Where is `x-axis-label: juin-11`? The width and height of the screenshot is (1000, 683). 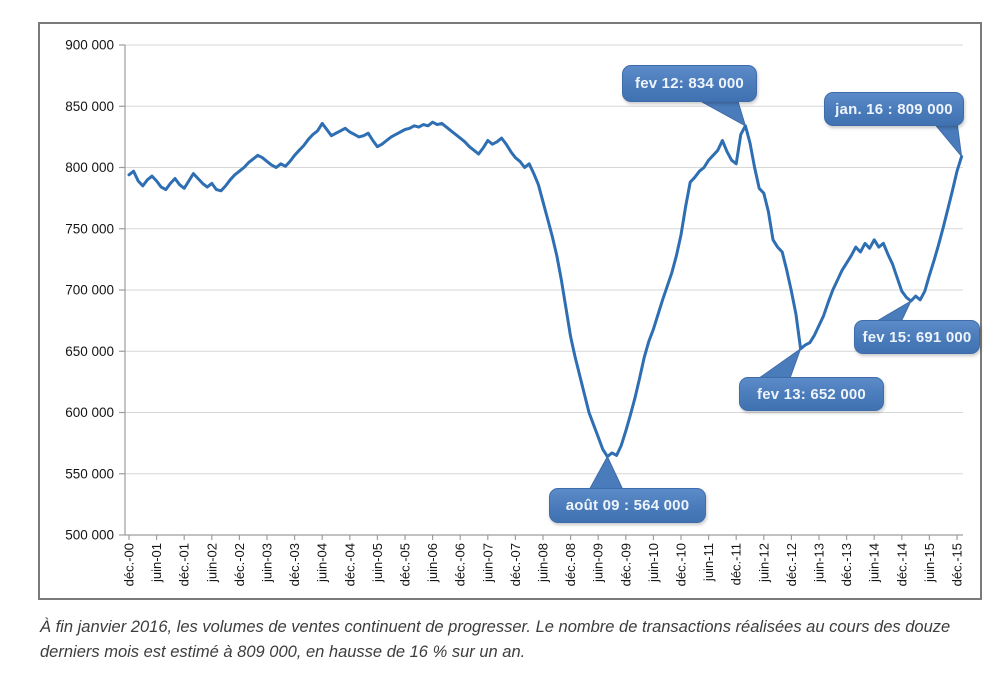
x-axis-label: juin-11 is located at coordinates (708, 562).